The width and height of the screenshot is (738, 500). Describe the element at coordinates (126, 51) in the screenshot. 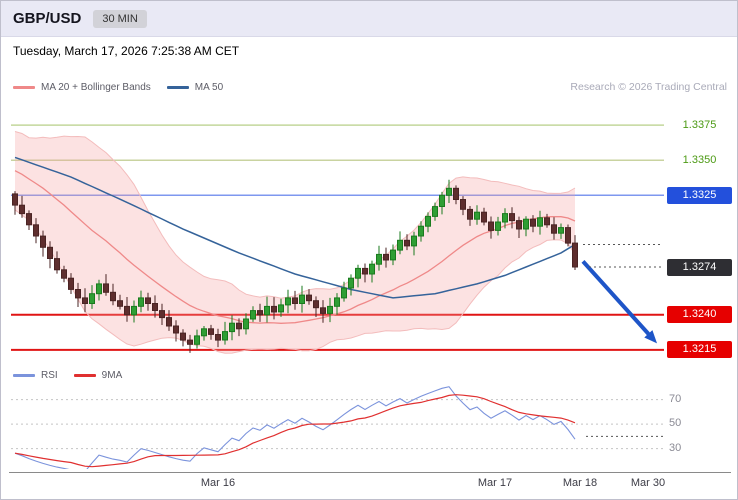

I see `datetime-text: Tuesday, March 17, 2026 7:25:38 AM CET` at that location.